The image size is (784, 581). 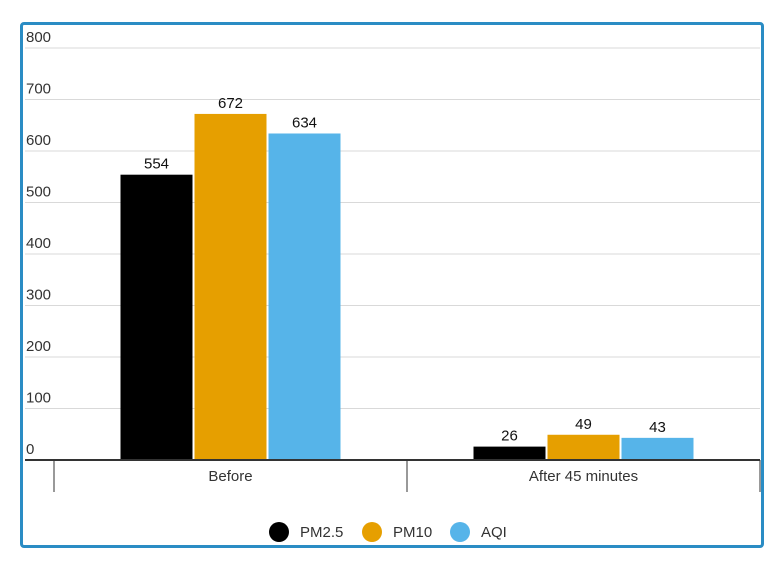 What do you see at coordinates (583, 424) in the screenshot?
I see `data-label: 49` at bounding box center [583, 424].